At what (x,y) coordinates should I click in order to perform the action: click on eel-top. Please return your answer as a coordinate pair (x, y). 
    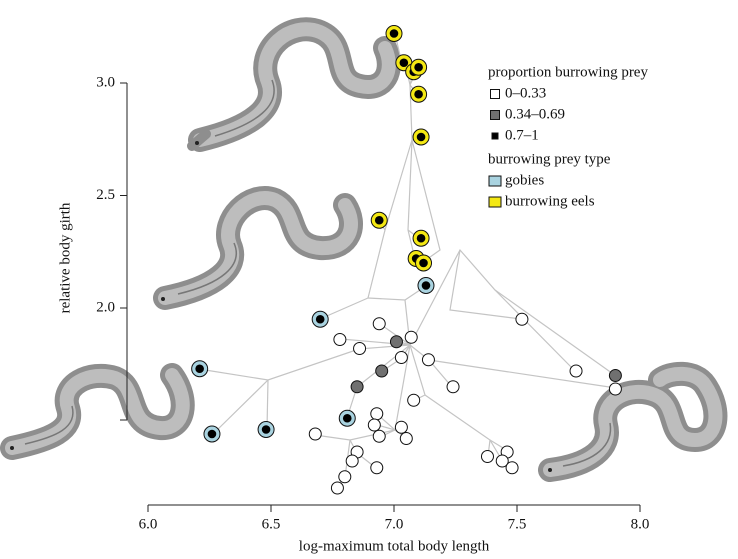
    Looking at the image, I should click on (294, 84).